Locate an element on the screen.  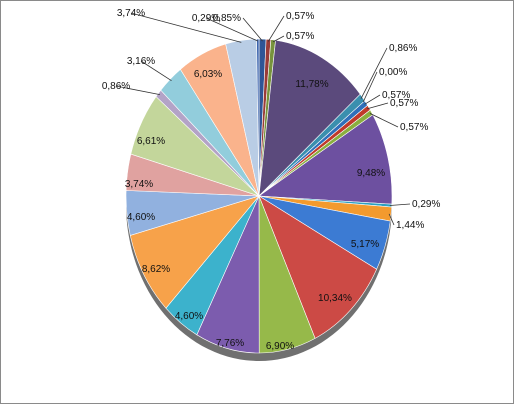
data-label: 0,00% is located at coordinates (393, 72).